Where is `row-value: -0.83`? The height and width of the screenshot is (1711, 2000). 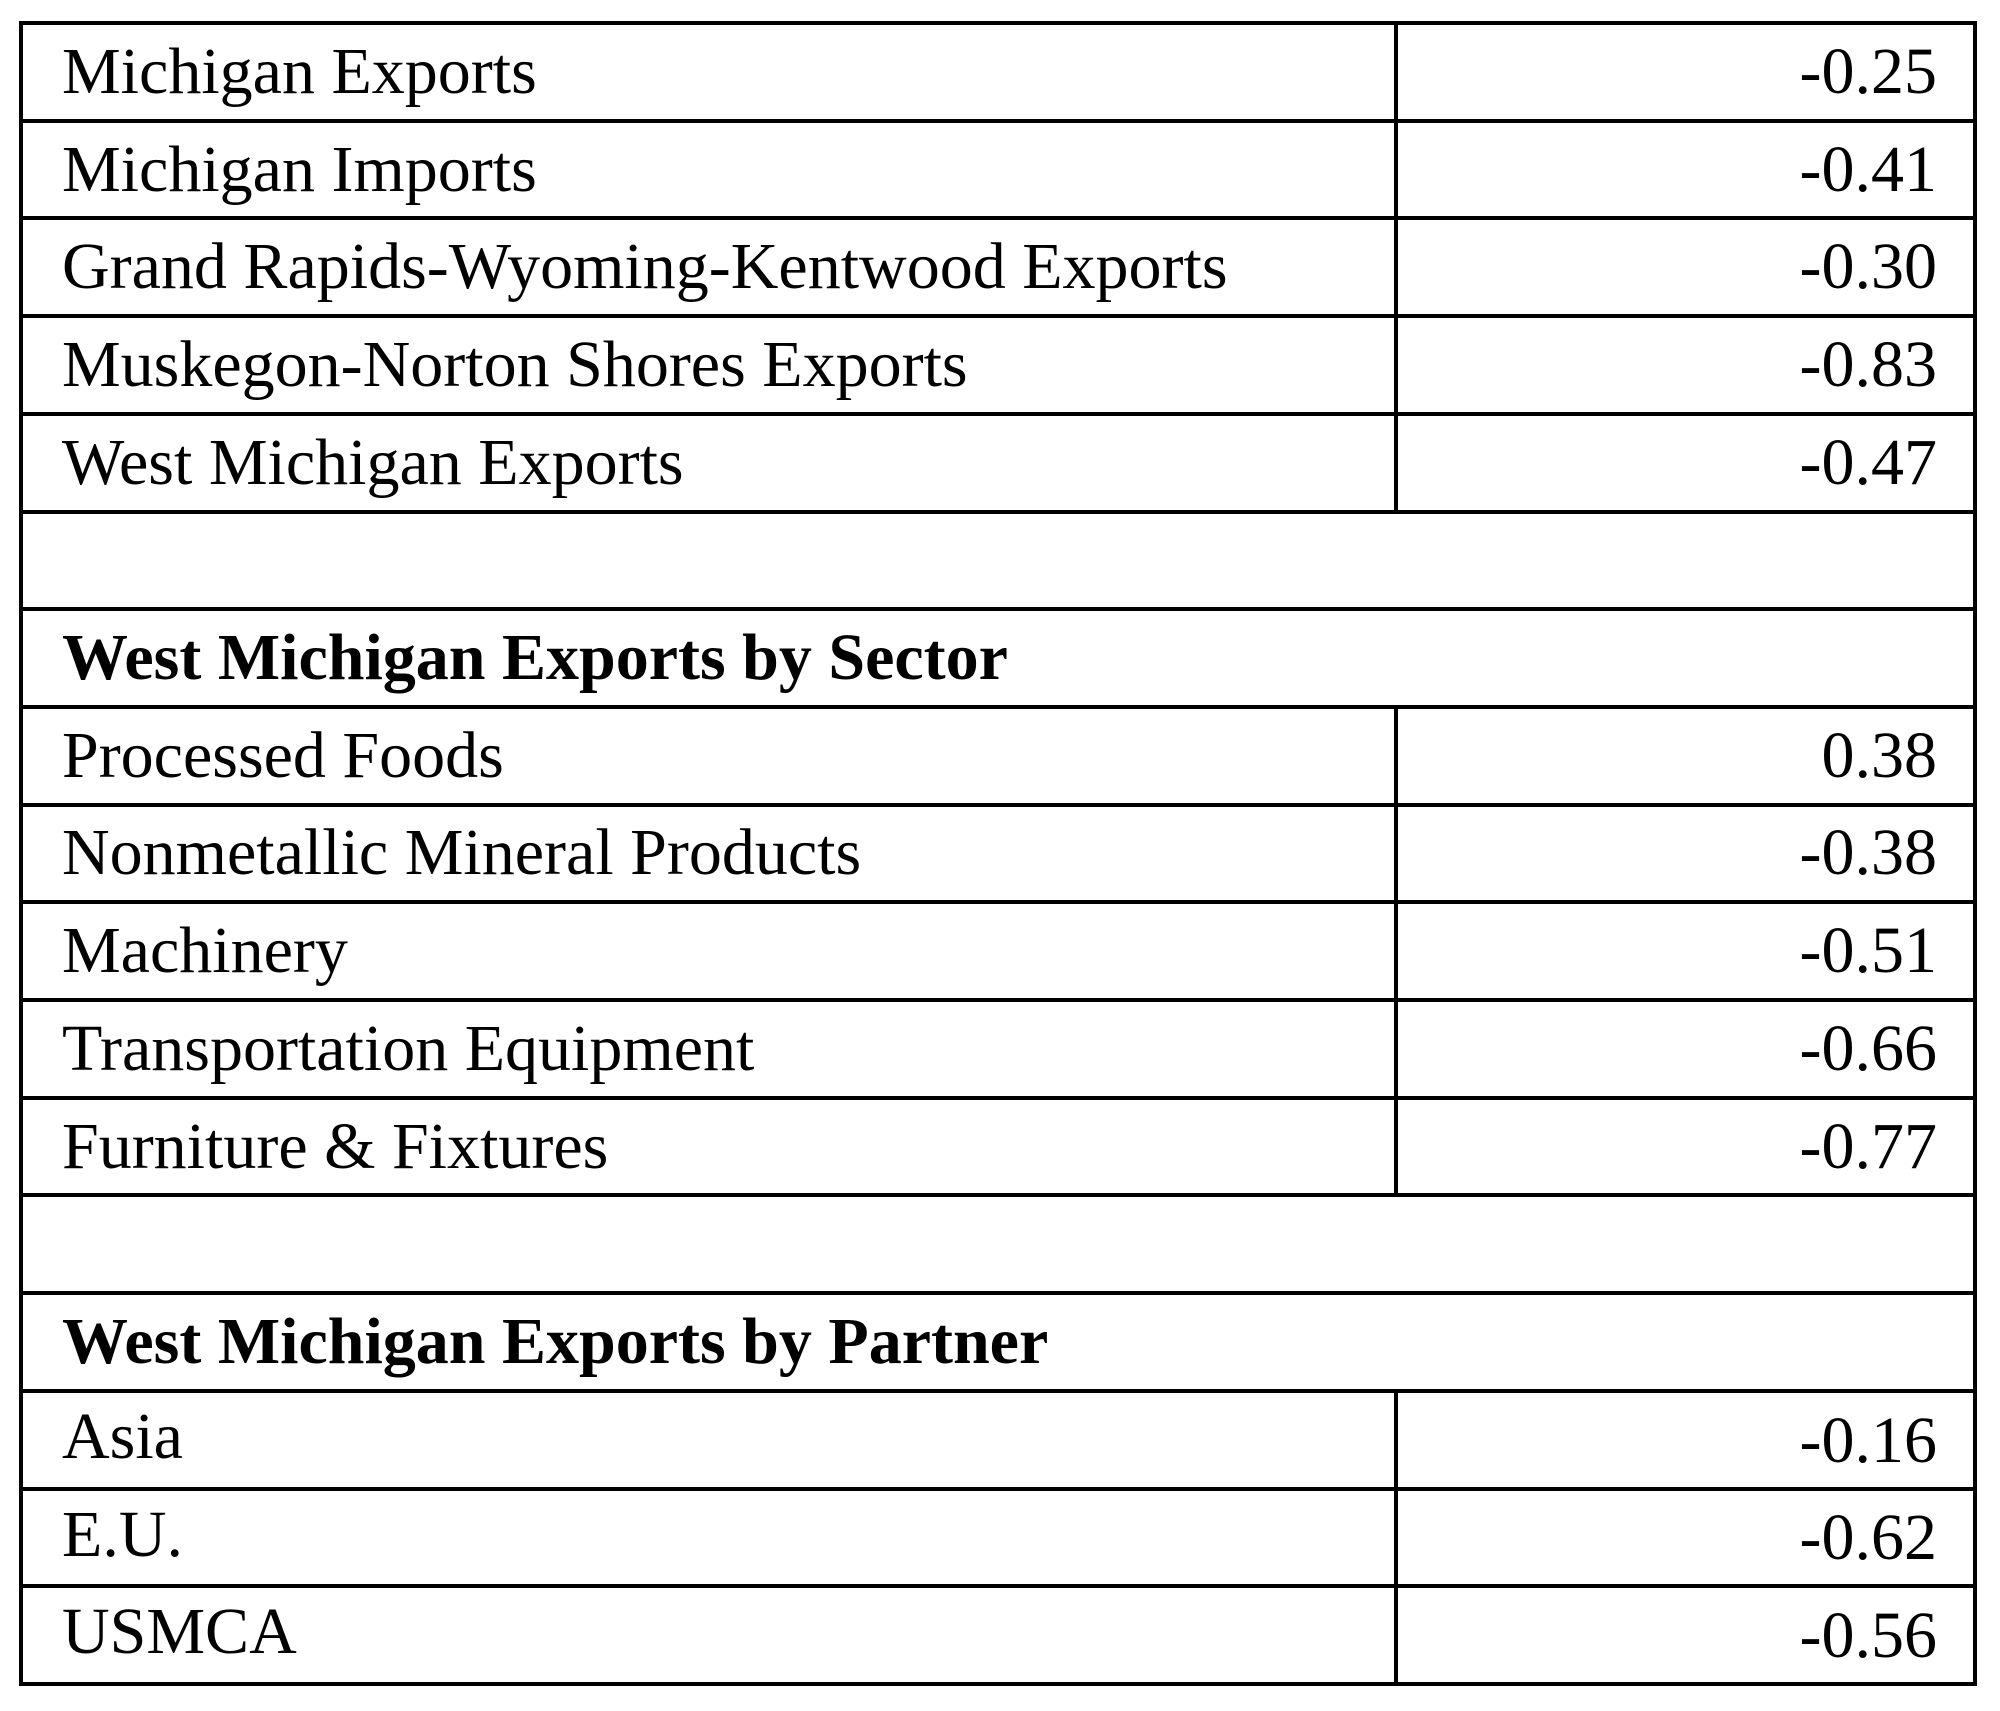
row-value: -0.83 is located at coordinates (1868, 364).